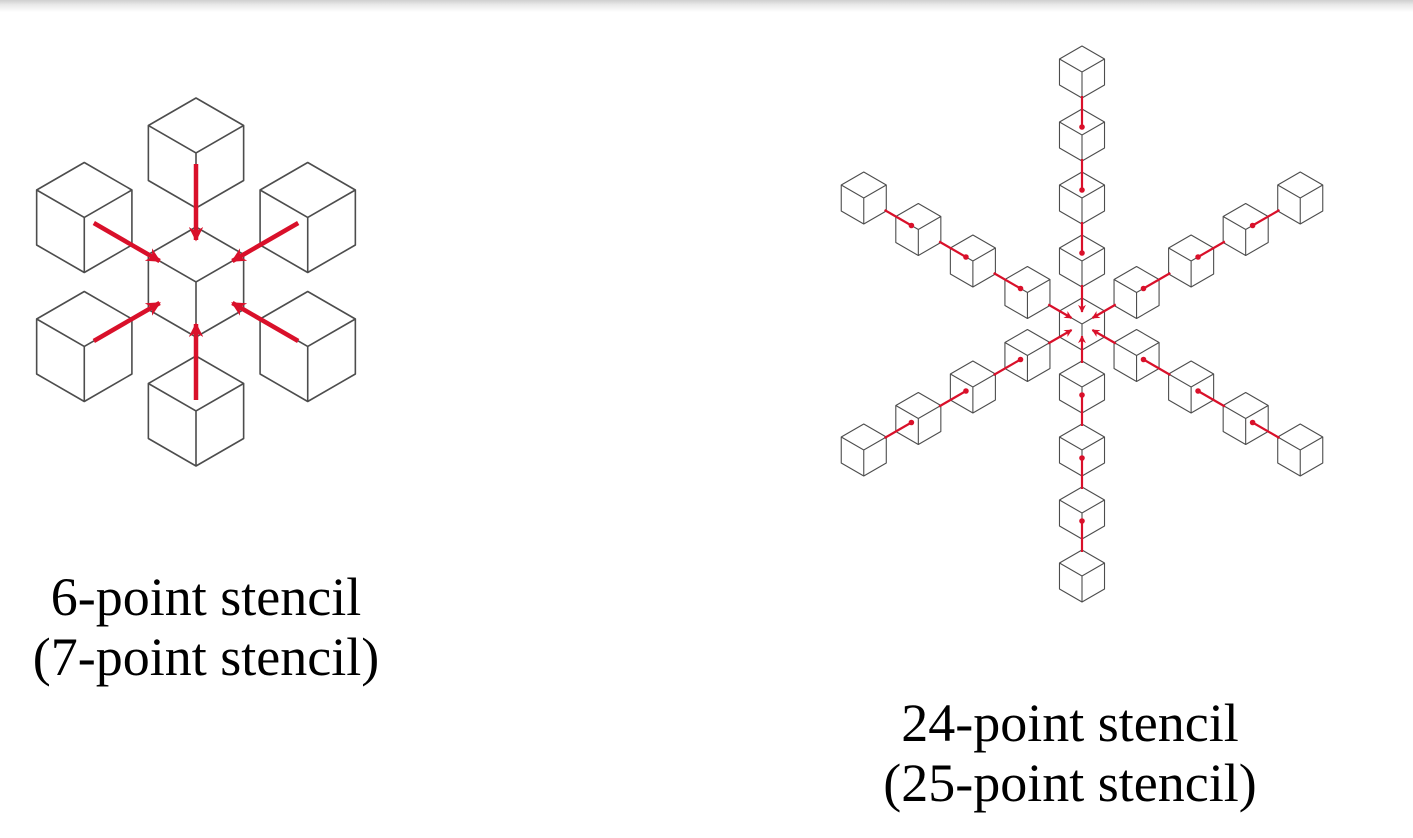 This screenshot has height=838, width=1413. I want to click on arrow-from-upper-left, so click(126, 242).